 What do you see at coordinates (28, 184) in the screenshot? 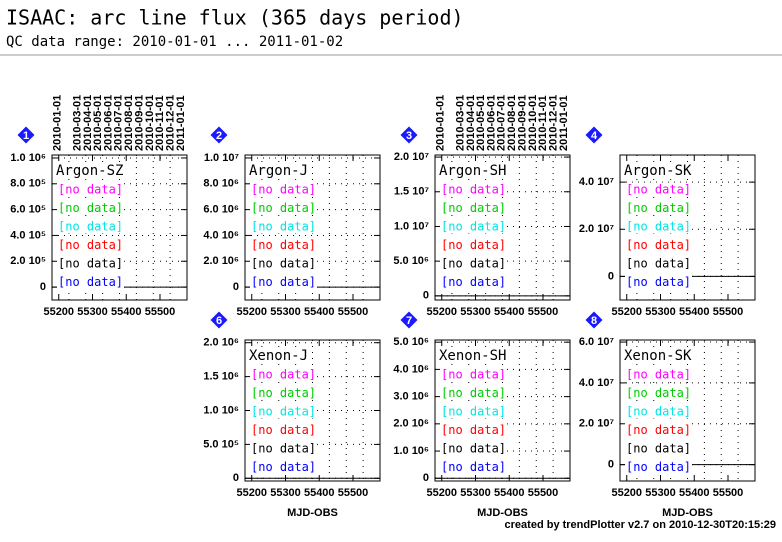
I see `y-tick-label: 8.0 10⁵` at bounding box center [28, 184].